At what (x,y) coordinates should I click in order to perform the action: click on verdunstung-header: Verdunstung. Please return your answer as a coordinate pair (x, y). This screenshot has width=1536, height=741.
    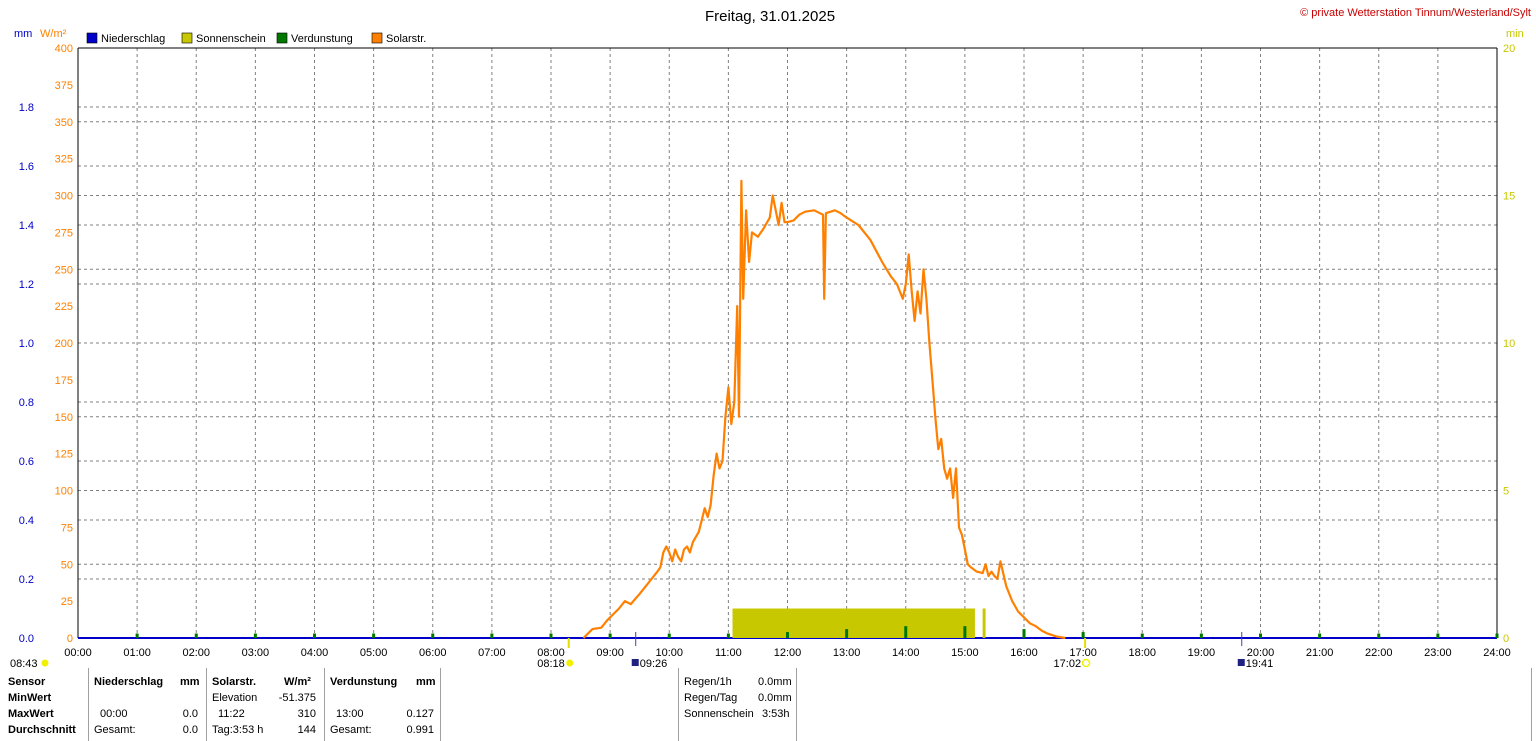
    Looking at the image, I should click on (364, 682).